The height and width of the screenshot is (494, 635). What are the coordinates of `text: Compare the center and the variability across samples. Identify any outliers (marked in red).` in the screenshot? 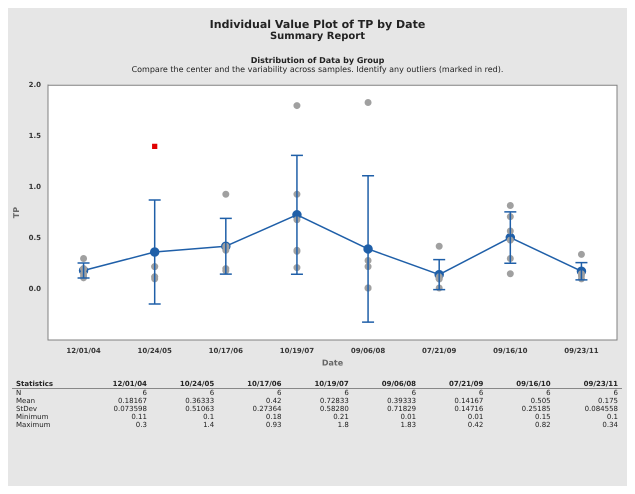 It's located at (317, 69).